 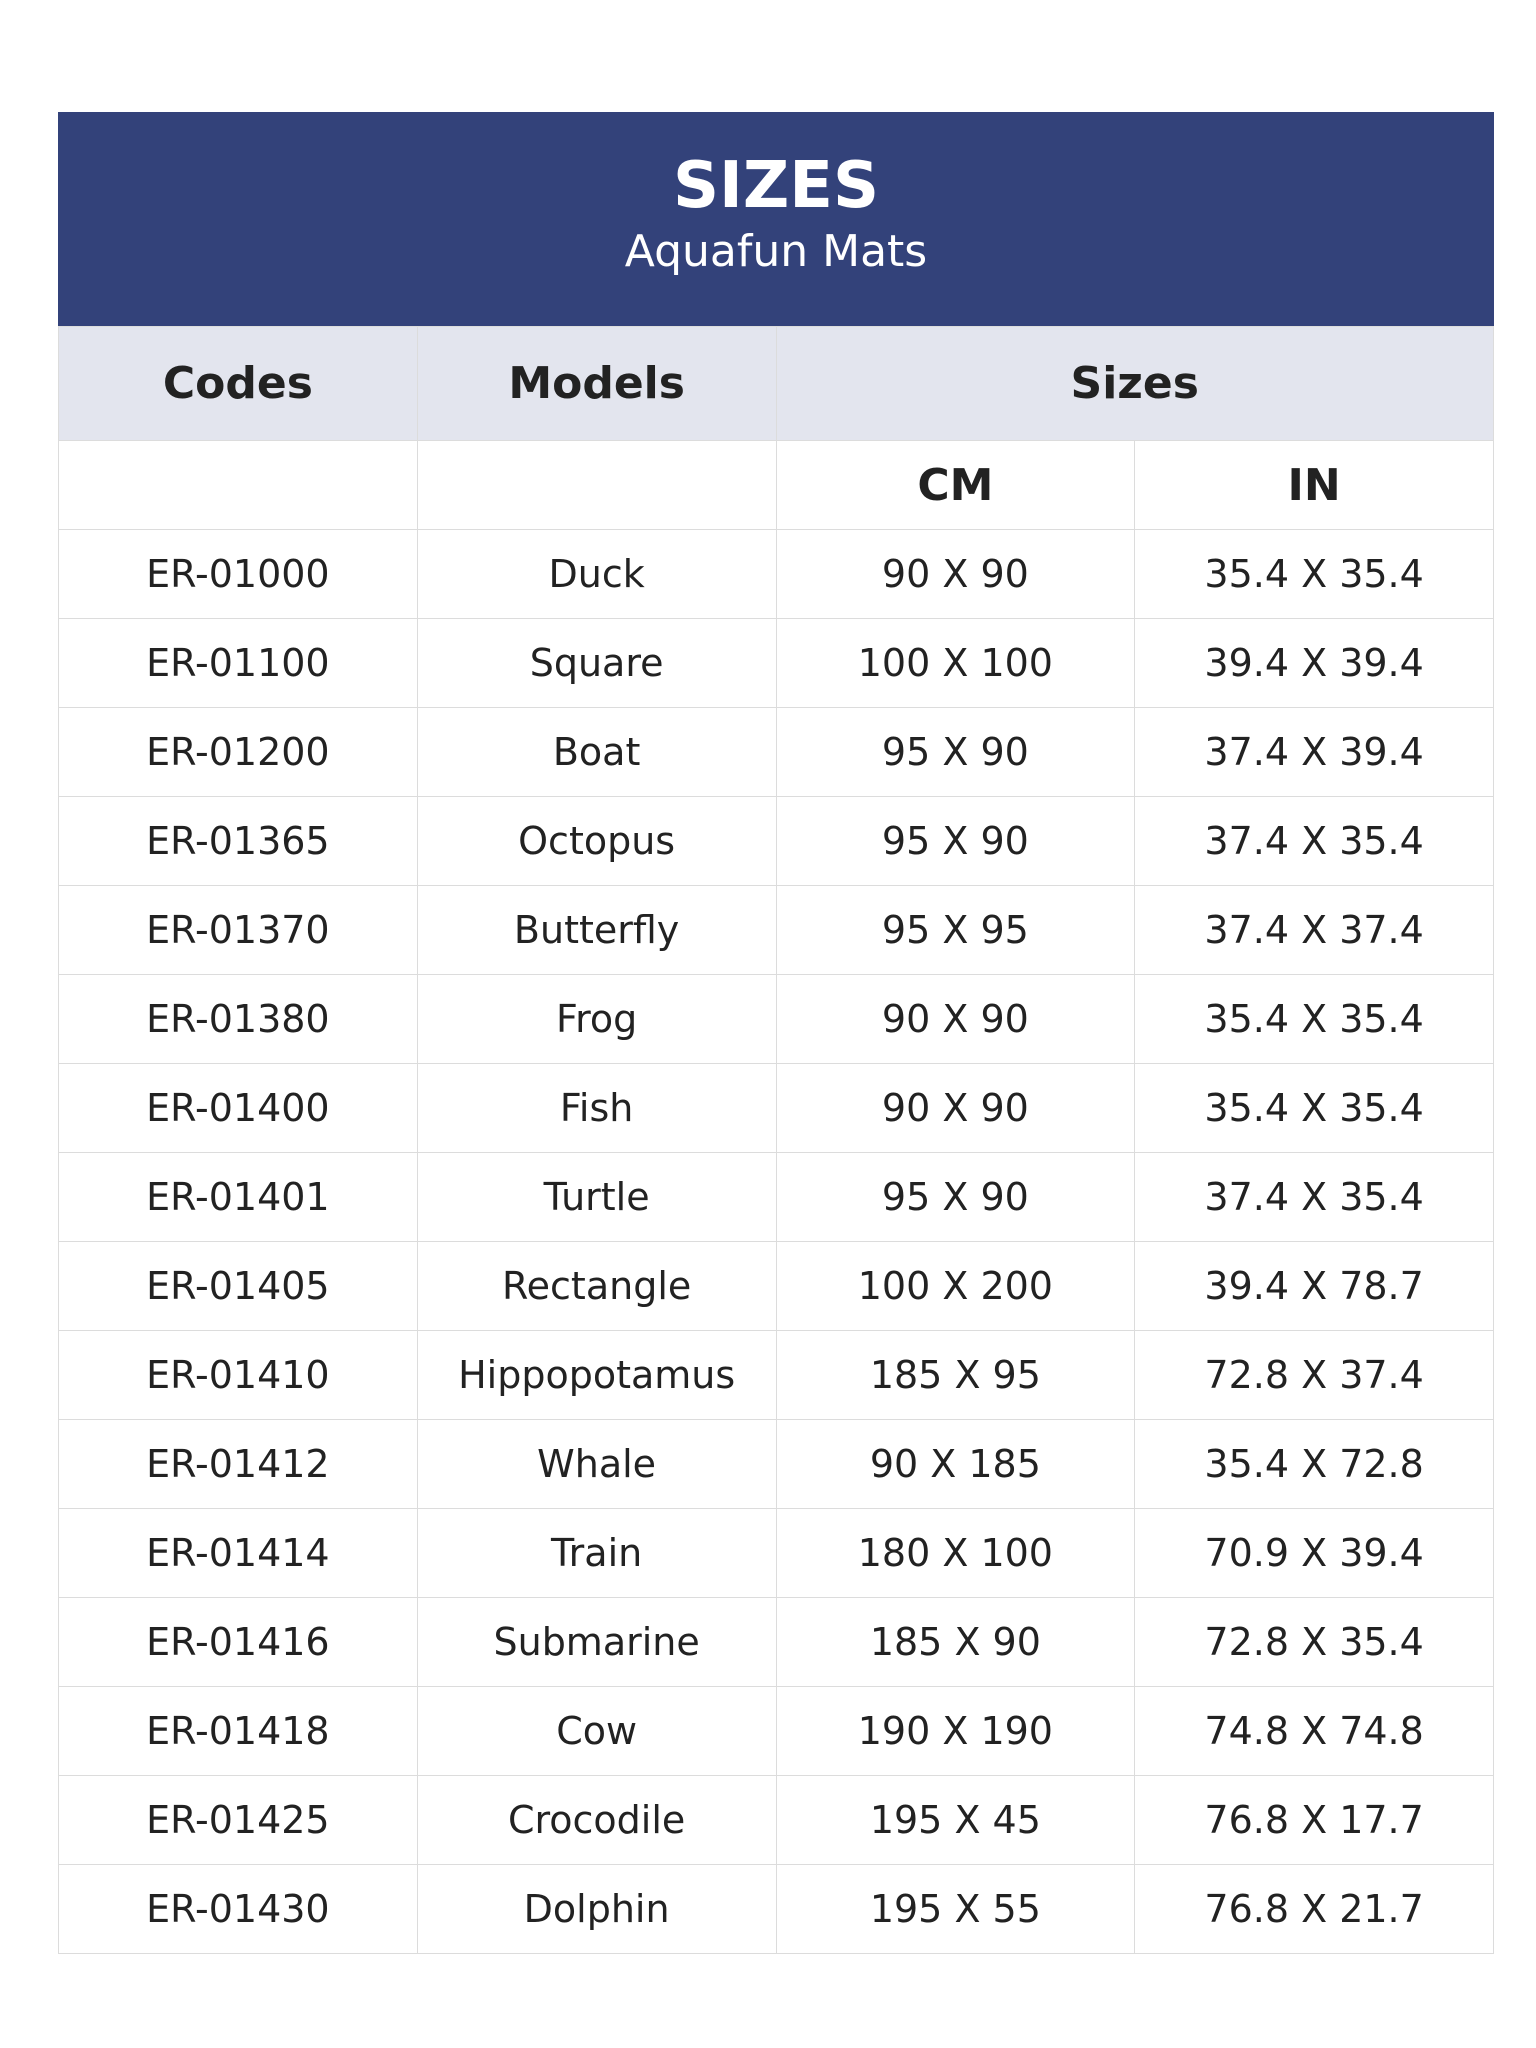 I want to click on table-cell: 72.8 X 35.4, so click(x=1314, y=1642).